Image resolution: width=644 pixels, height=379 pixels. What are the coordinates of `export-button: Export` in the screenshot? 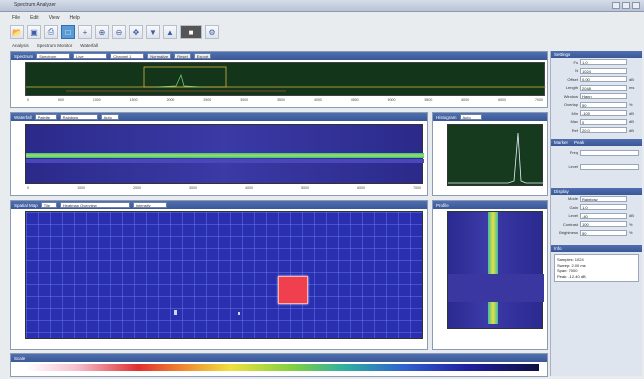 It's located at (202, 56).